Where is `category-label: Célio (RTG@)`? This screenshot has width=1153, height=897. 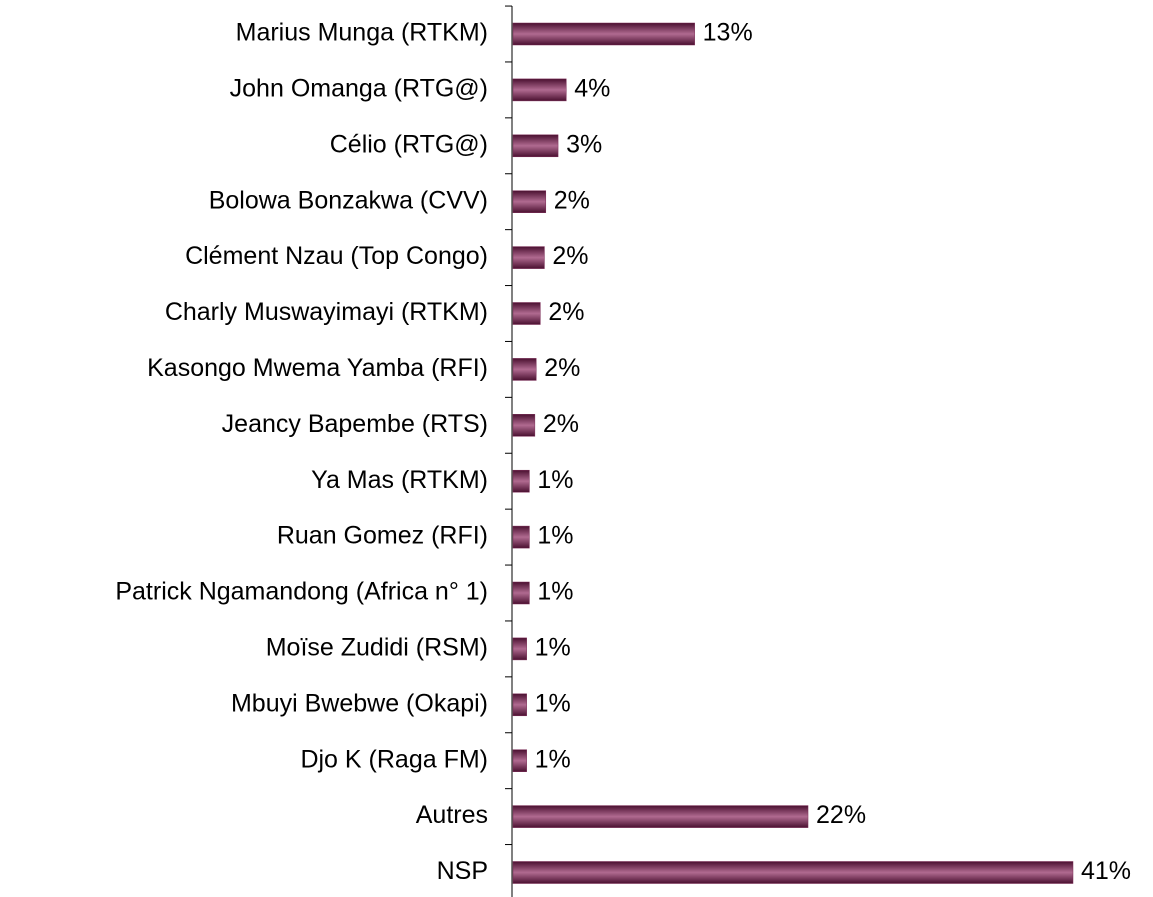
category-label: Célio (RTG@) is located at coordinates (409, 144).